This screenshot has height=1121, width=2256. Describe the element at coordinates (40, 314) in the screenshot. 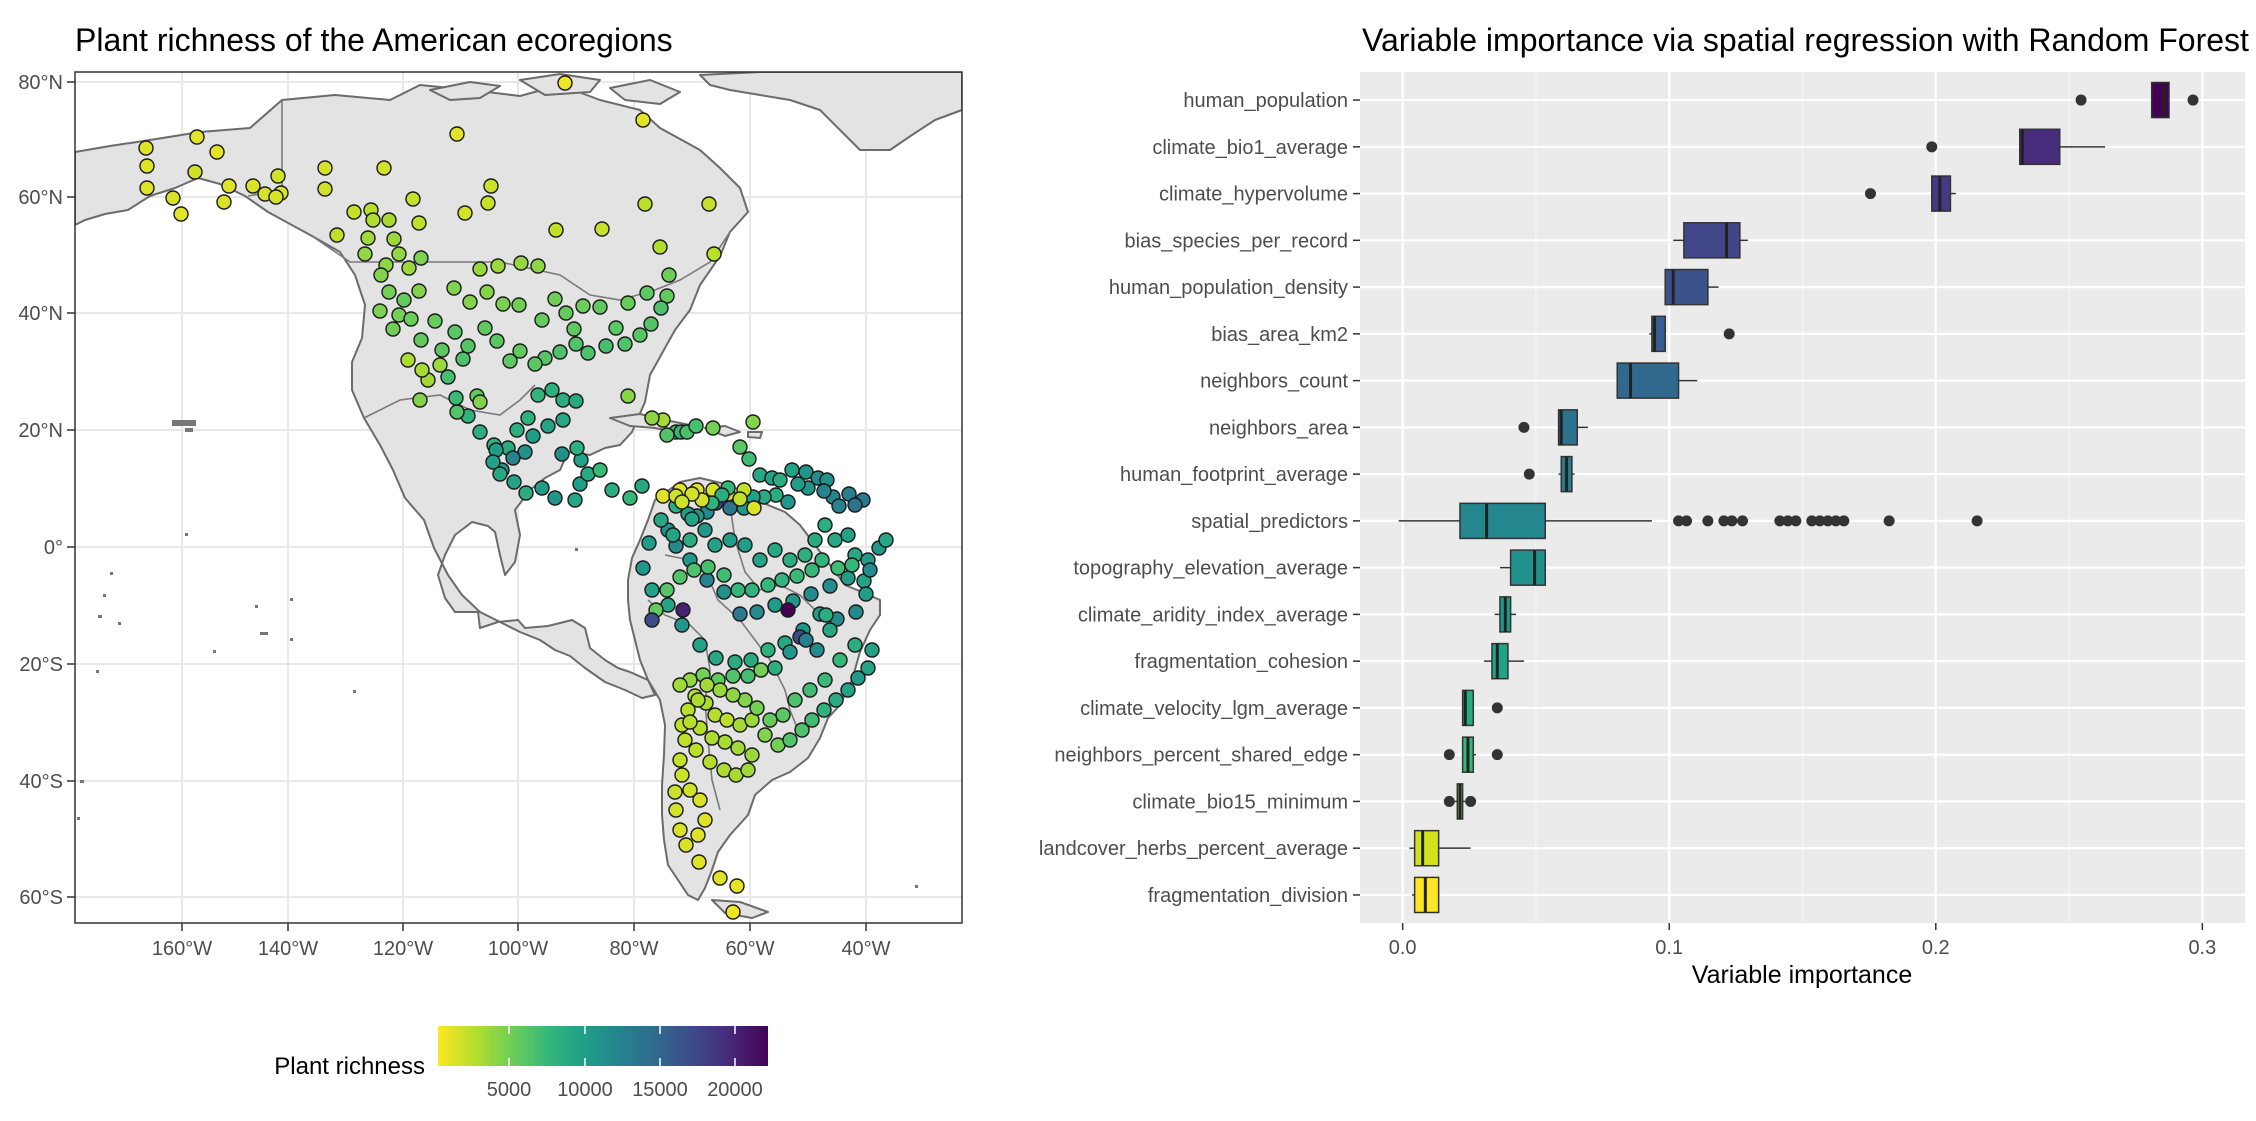

I see `map-y-tick: 40°N` at that location.